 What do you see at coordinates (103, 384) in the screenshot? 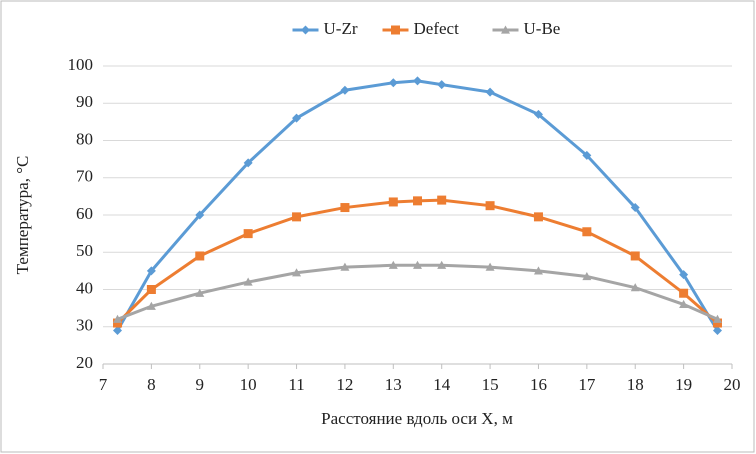
I see `x-tick-label: 7` at bounding box center [103, 384].